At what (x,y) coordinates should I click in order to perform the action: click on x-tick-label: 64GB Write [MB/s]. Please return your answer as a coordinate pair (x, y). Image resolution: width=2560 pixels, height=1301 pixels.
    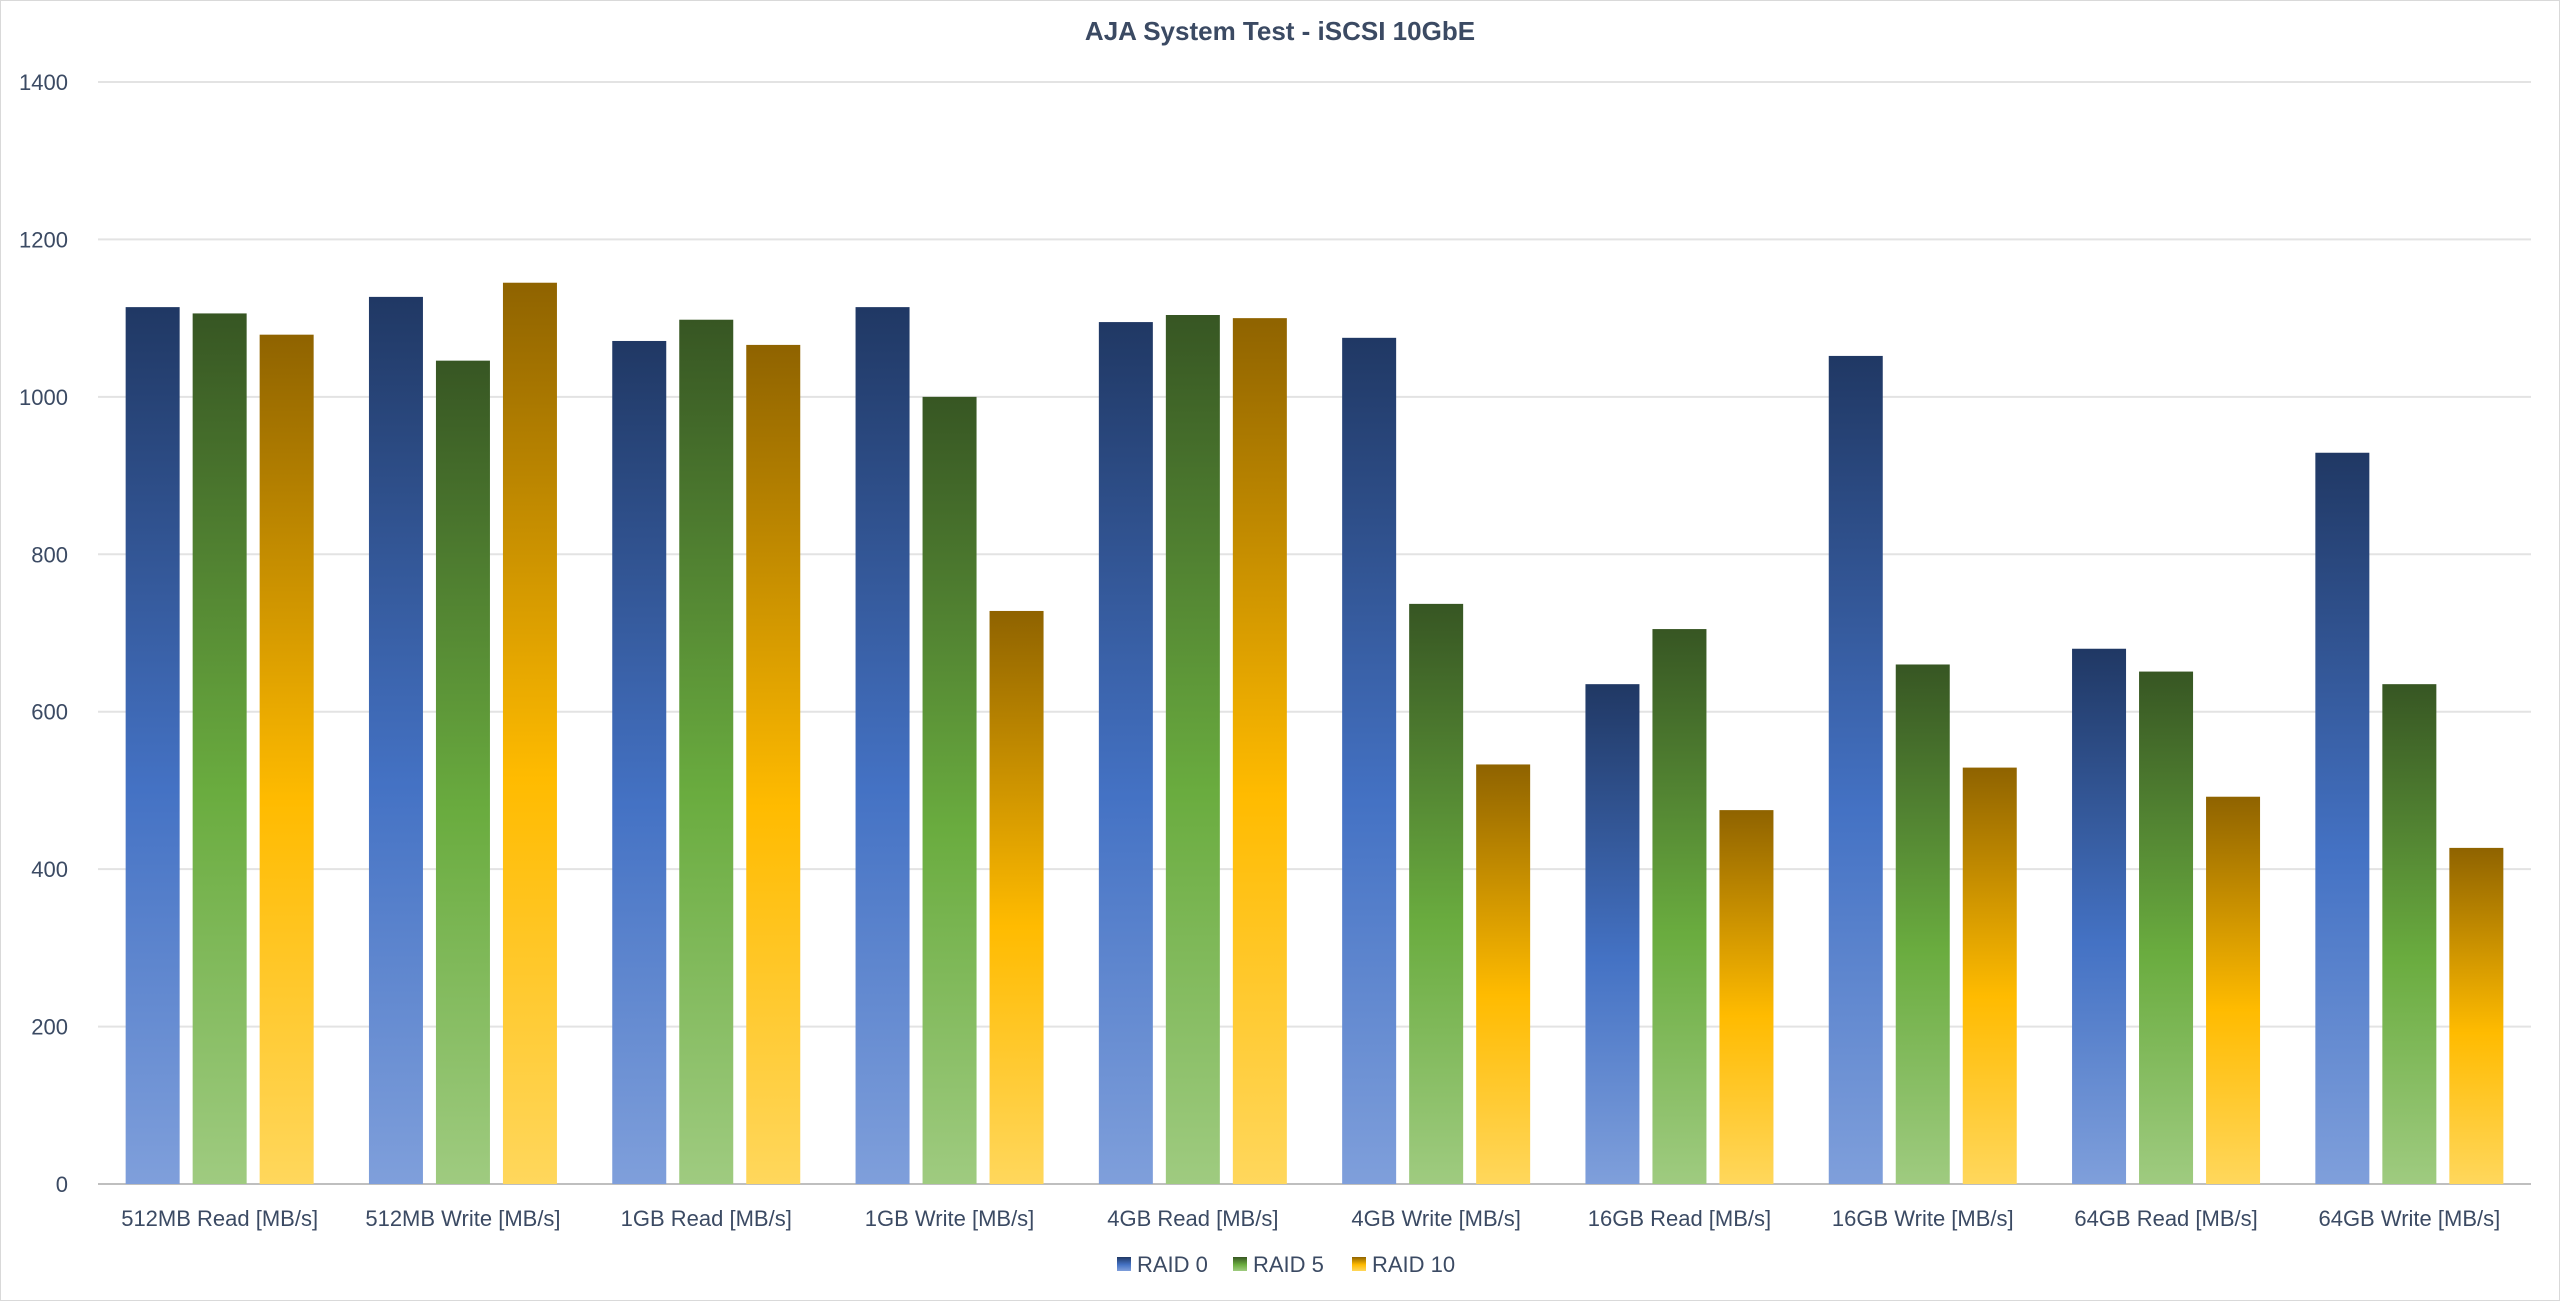
    Looking at the image, I should click on (2409, 1218).